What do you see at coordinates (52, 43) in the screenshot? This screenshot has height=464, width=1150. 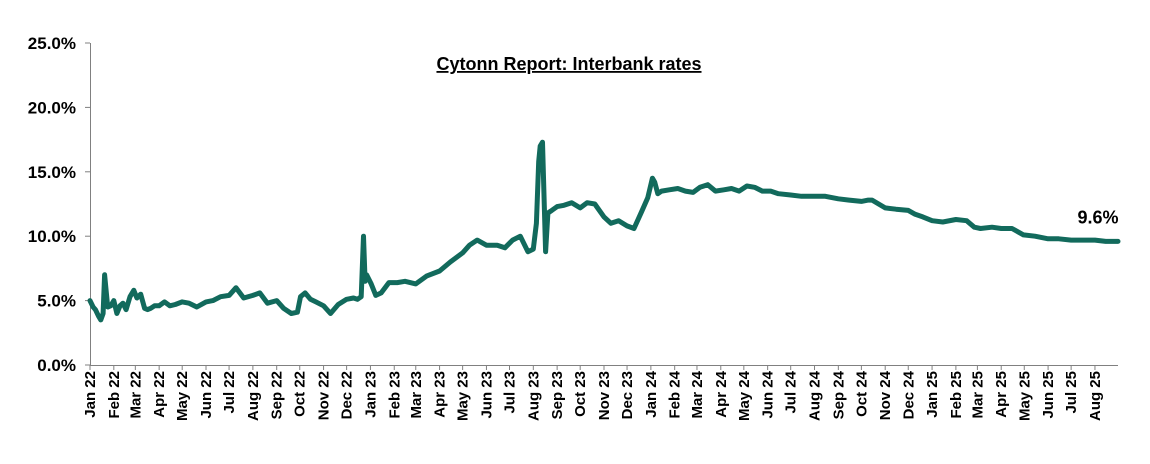 I see `y-tick-label: 25.0%` at bounding box center [52, 43].